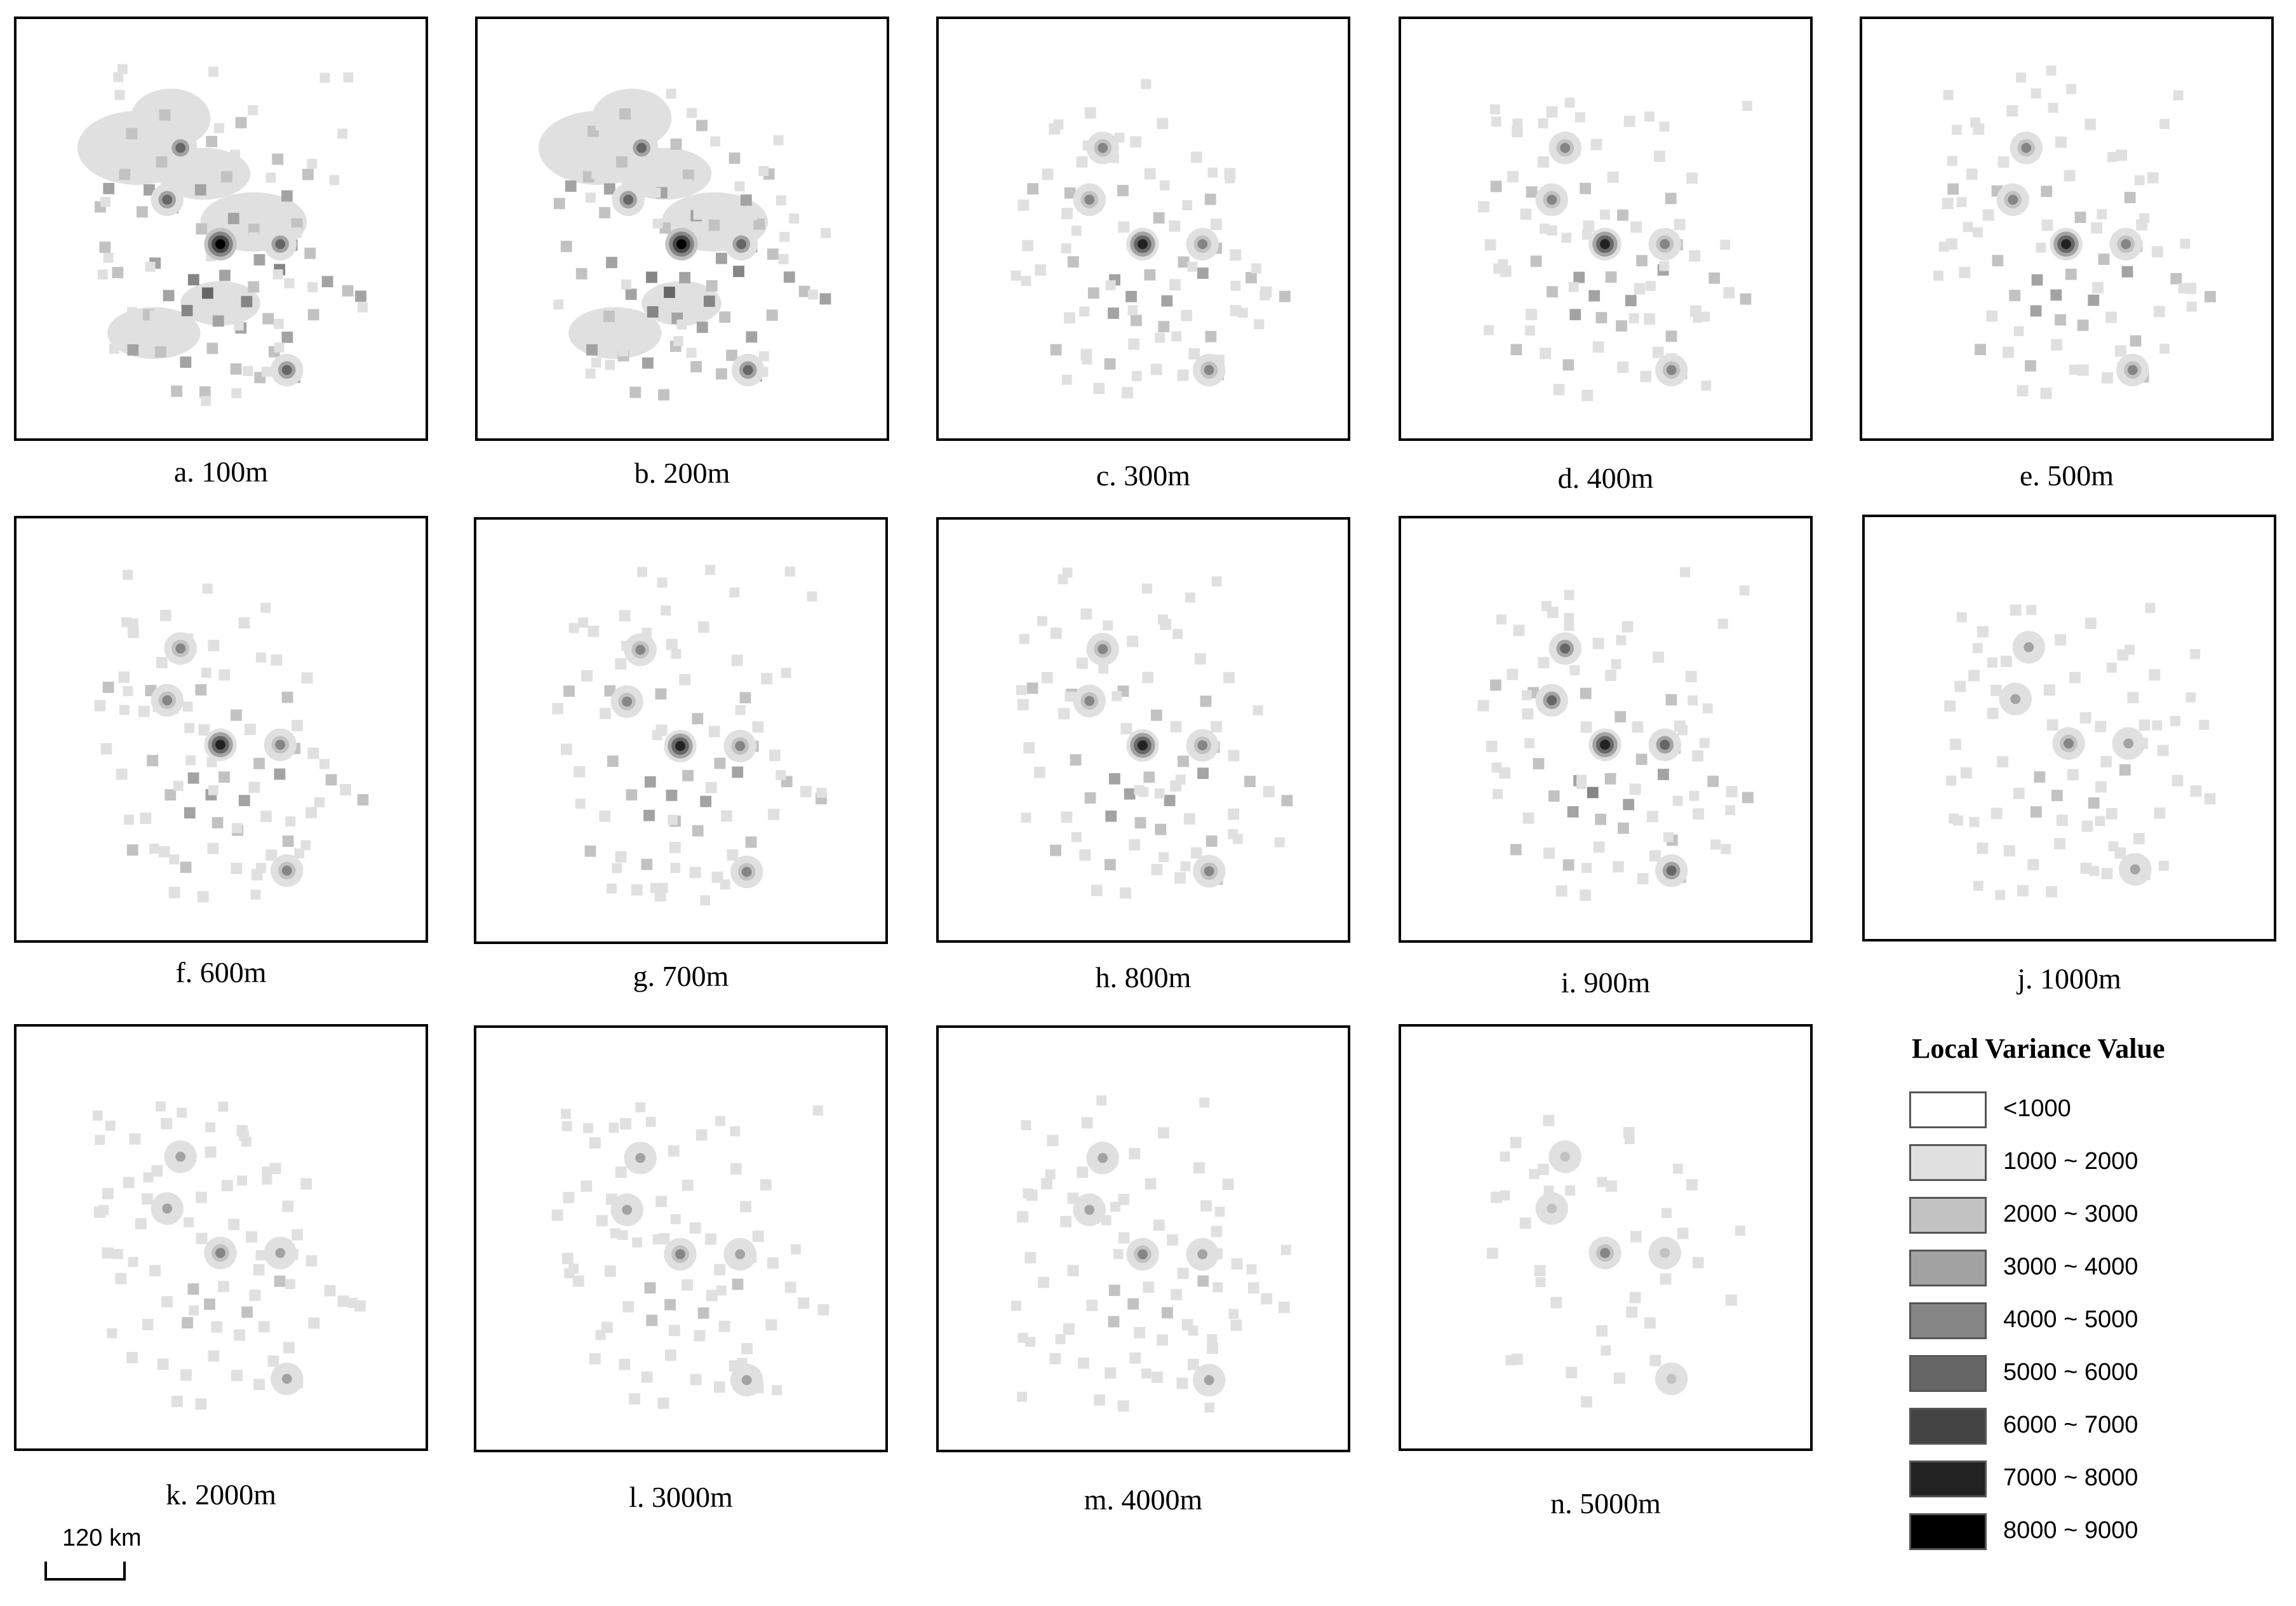 The width and height of the screenshot is (2296, 1606). Describe the element at coordinates (2070, 1320) in the screenshot. I see `legend-label: 4000 ~ 5000` at that location.